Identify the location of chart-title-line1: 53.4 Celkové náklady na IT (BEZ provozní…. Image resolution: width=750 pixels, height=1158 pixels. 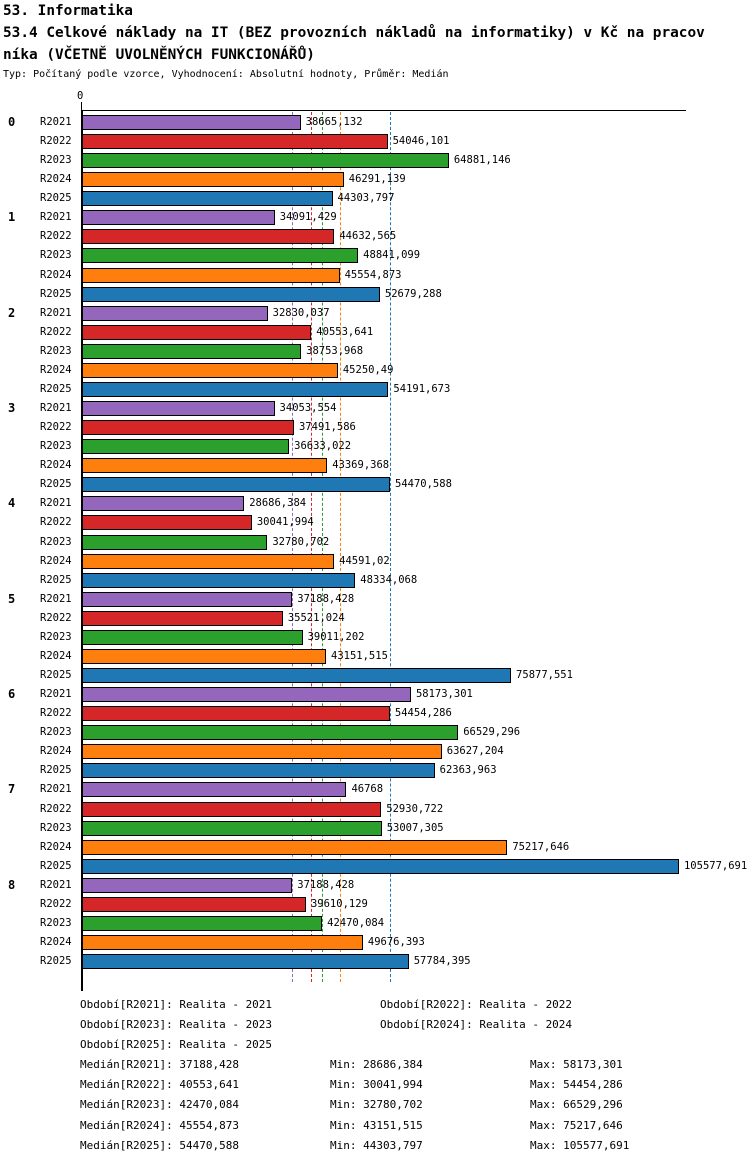
(354, 33).